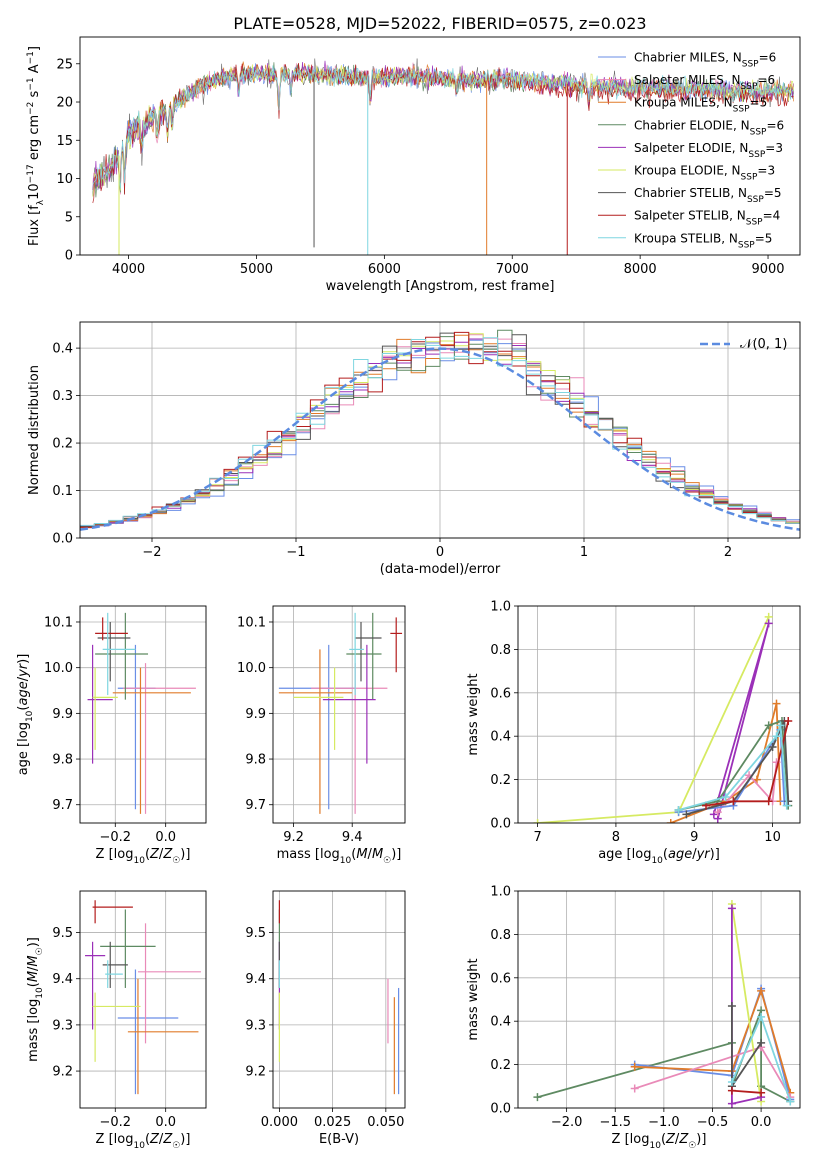  What do you see at coordinates (62, 979) in the screenshot?
I see `y-tick-label: 9.4` at bounding box center [62, 979].